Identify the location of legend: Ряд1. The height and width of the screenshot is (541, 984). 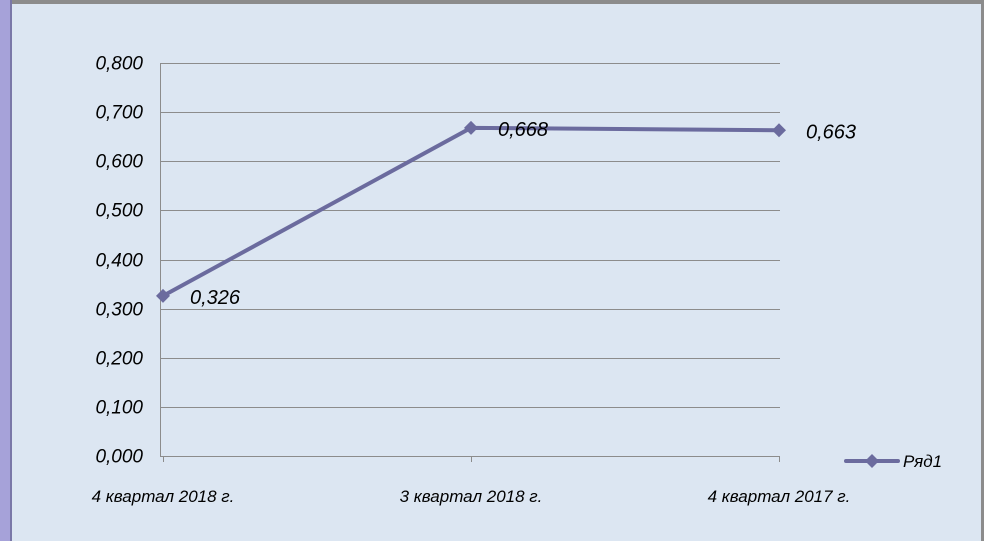
(893, 461).